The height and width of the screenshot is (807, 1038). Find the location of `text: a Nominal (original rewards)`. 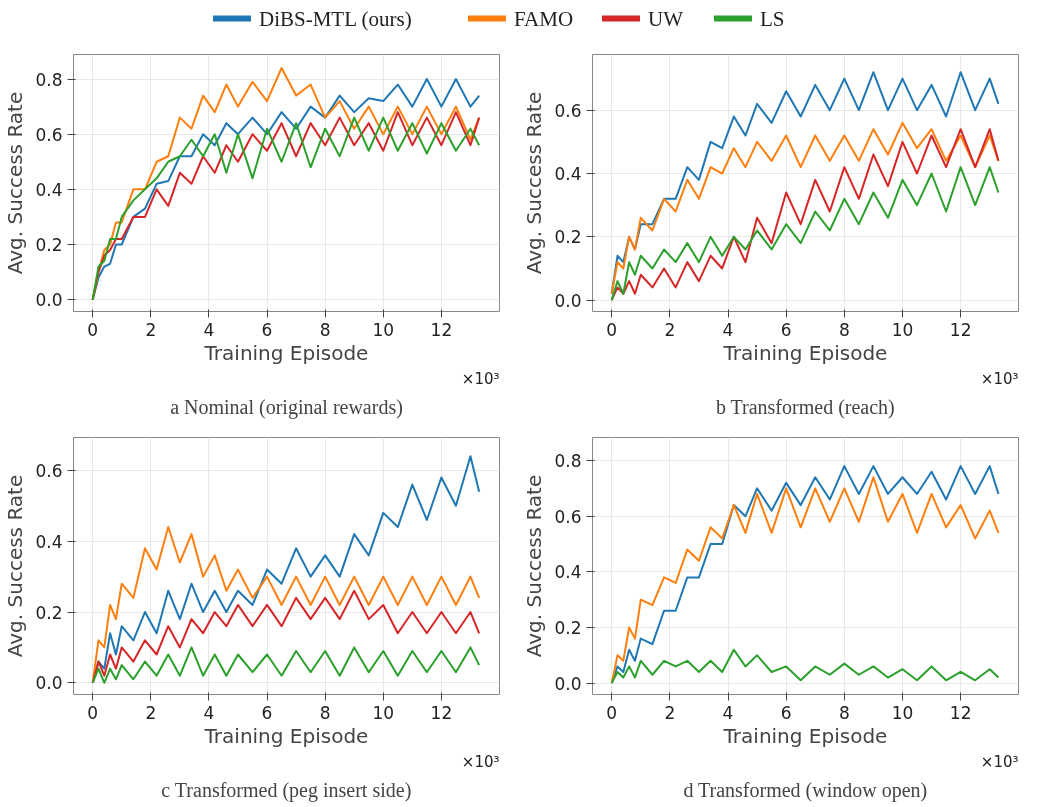

text: a Nominal (original rewards) is located at coordinates (286, 407).